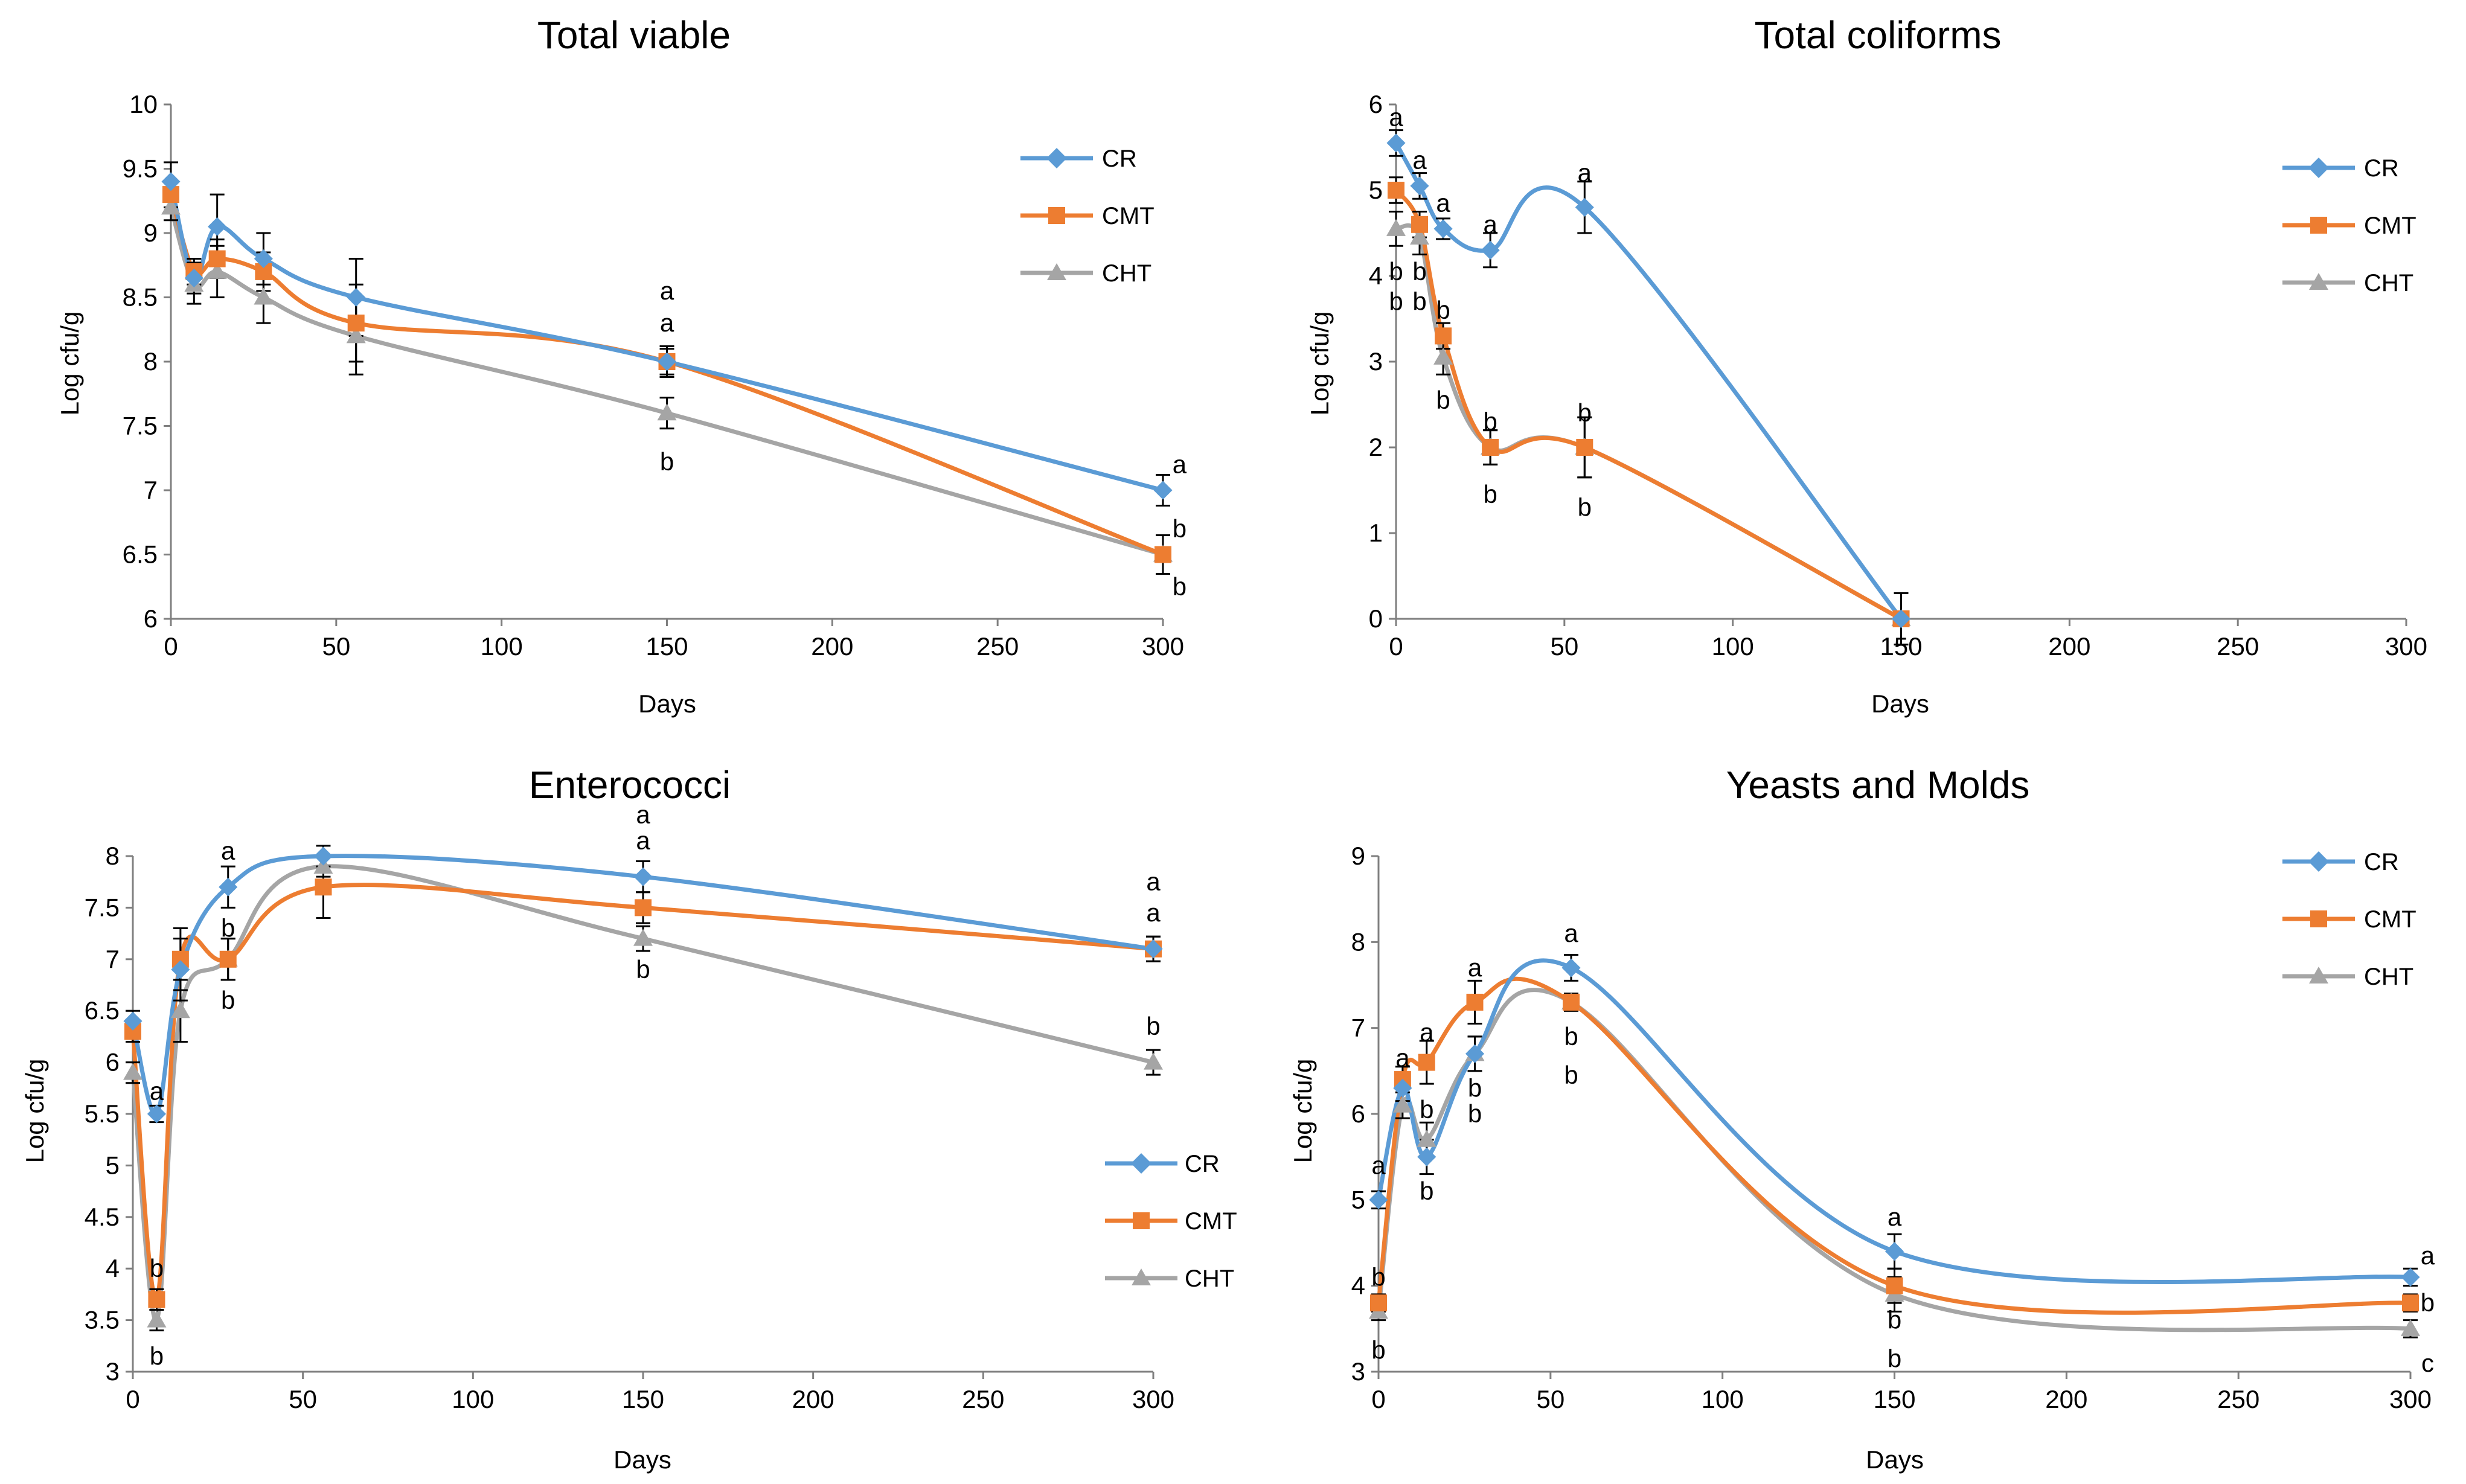 The image size is (2466, 1484). I want to click on series-line-cht, so click(666, 381).